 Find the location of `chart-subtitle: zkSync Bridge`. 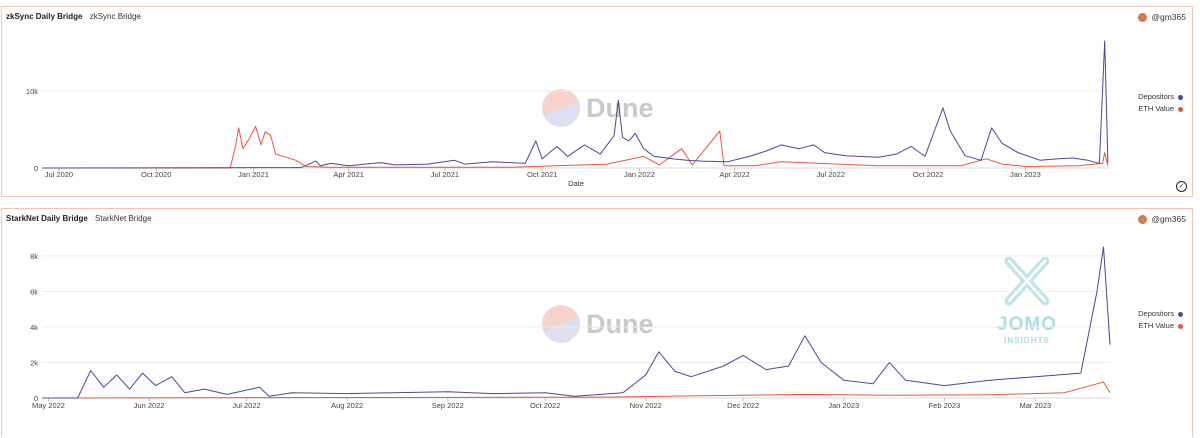

chart-subtitle: zkSync Bridge is located at coordinates (115, 16).